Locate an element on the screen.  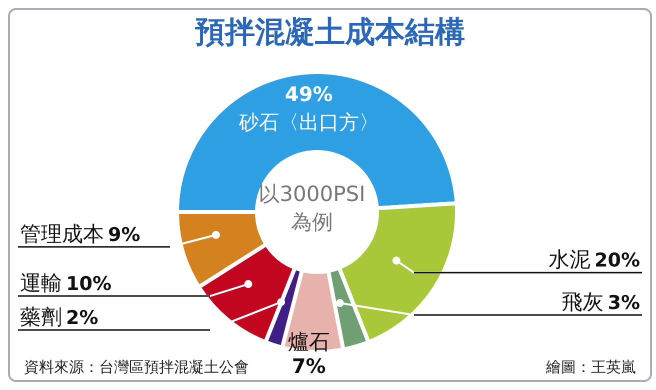
text: 為例 is located at coordinates (312, 222).